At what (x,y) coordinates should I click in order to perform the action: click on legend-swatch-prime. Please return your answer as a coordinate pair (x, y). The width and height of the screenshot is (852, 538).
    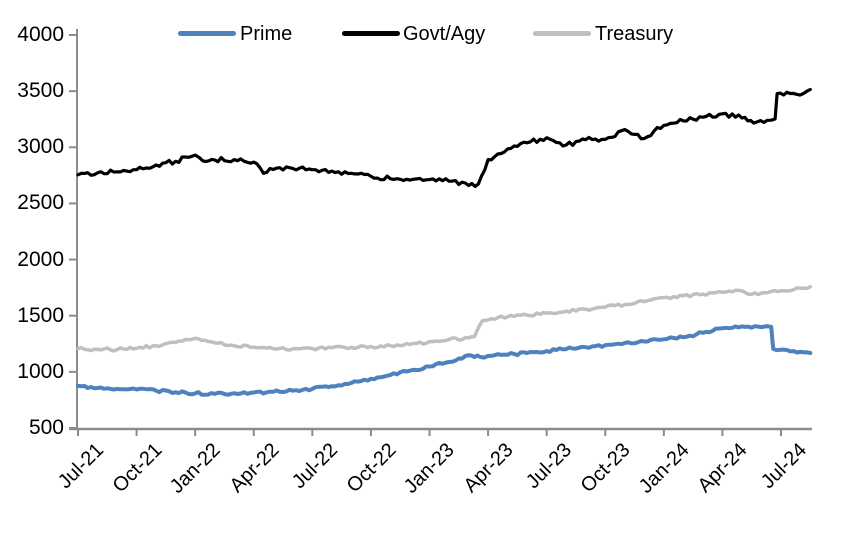
    Looking at the image, I should click on (207, 33).